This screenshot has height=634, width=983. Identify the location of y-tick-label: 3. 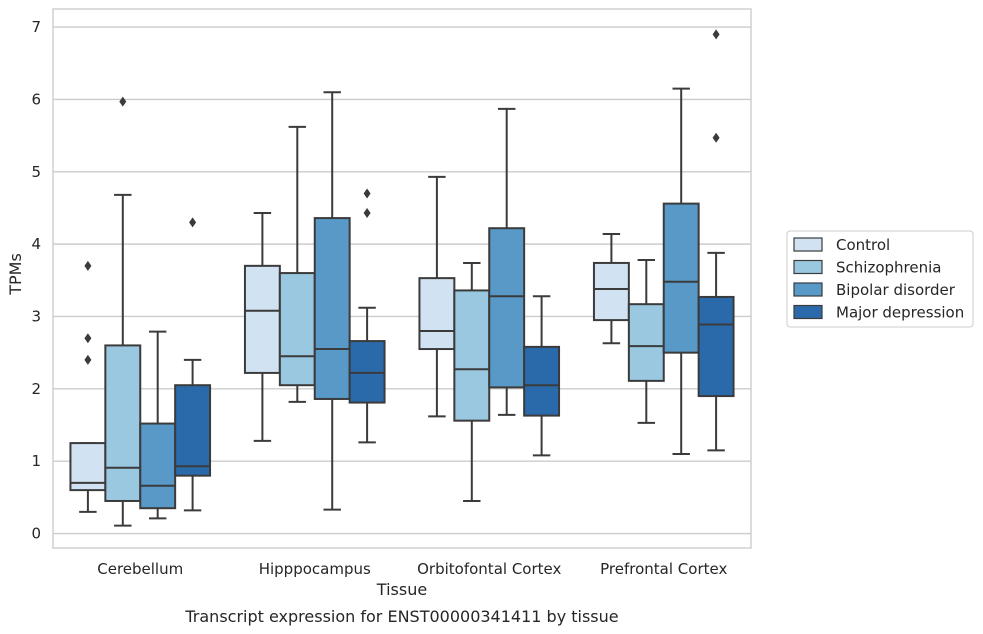
(36, 316).